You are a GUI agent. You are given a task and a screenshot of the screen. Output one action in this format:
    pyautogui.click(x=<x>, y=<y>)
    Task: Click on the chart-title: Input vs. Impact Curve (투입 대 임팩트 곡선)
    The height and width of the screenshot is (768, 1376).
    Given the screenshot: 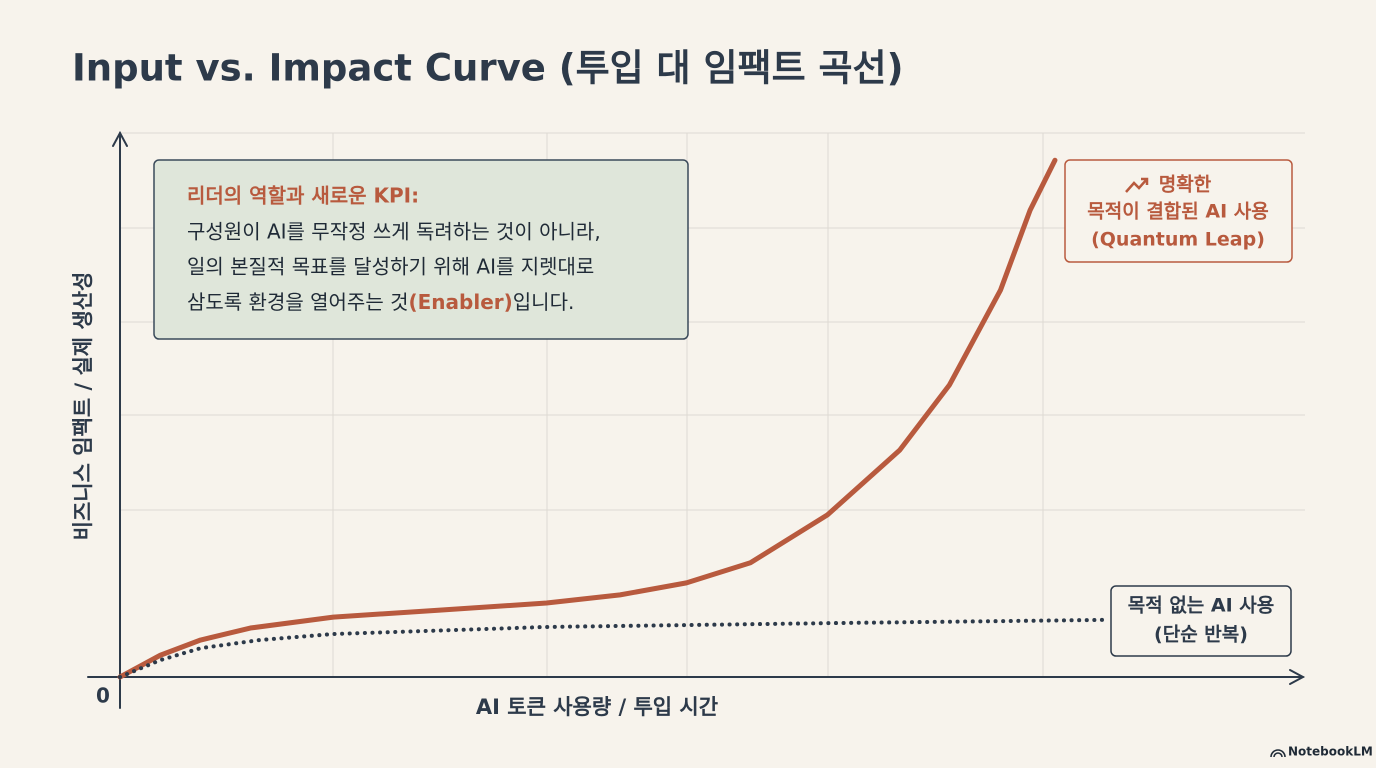 What is the action you would take?
    pyautogui.click(x=487, y=68)
    